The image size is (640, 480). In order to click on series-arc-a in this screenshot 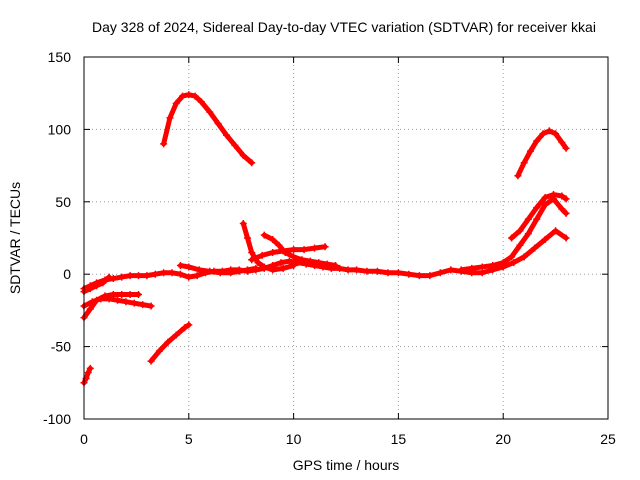, I will do `click(325, 260)`.